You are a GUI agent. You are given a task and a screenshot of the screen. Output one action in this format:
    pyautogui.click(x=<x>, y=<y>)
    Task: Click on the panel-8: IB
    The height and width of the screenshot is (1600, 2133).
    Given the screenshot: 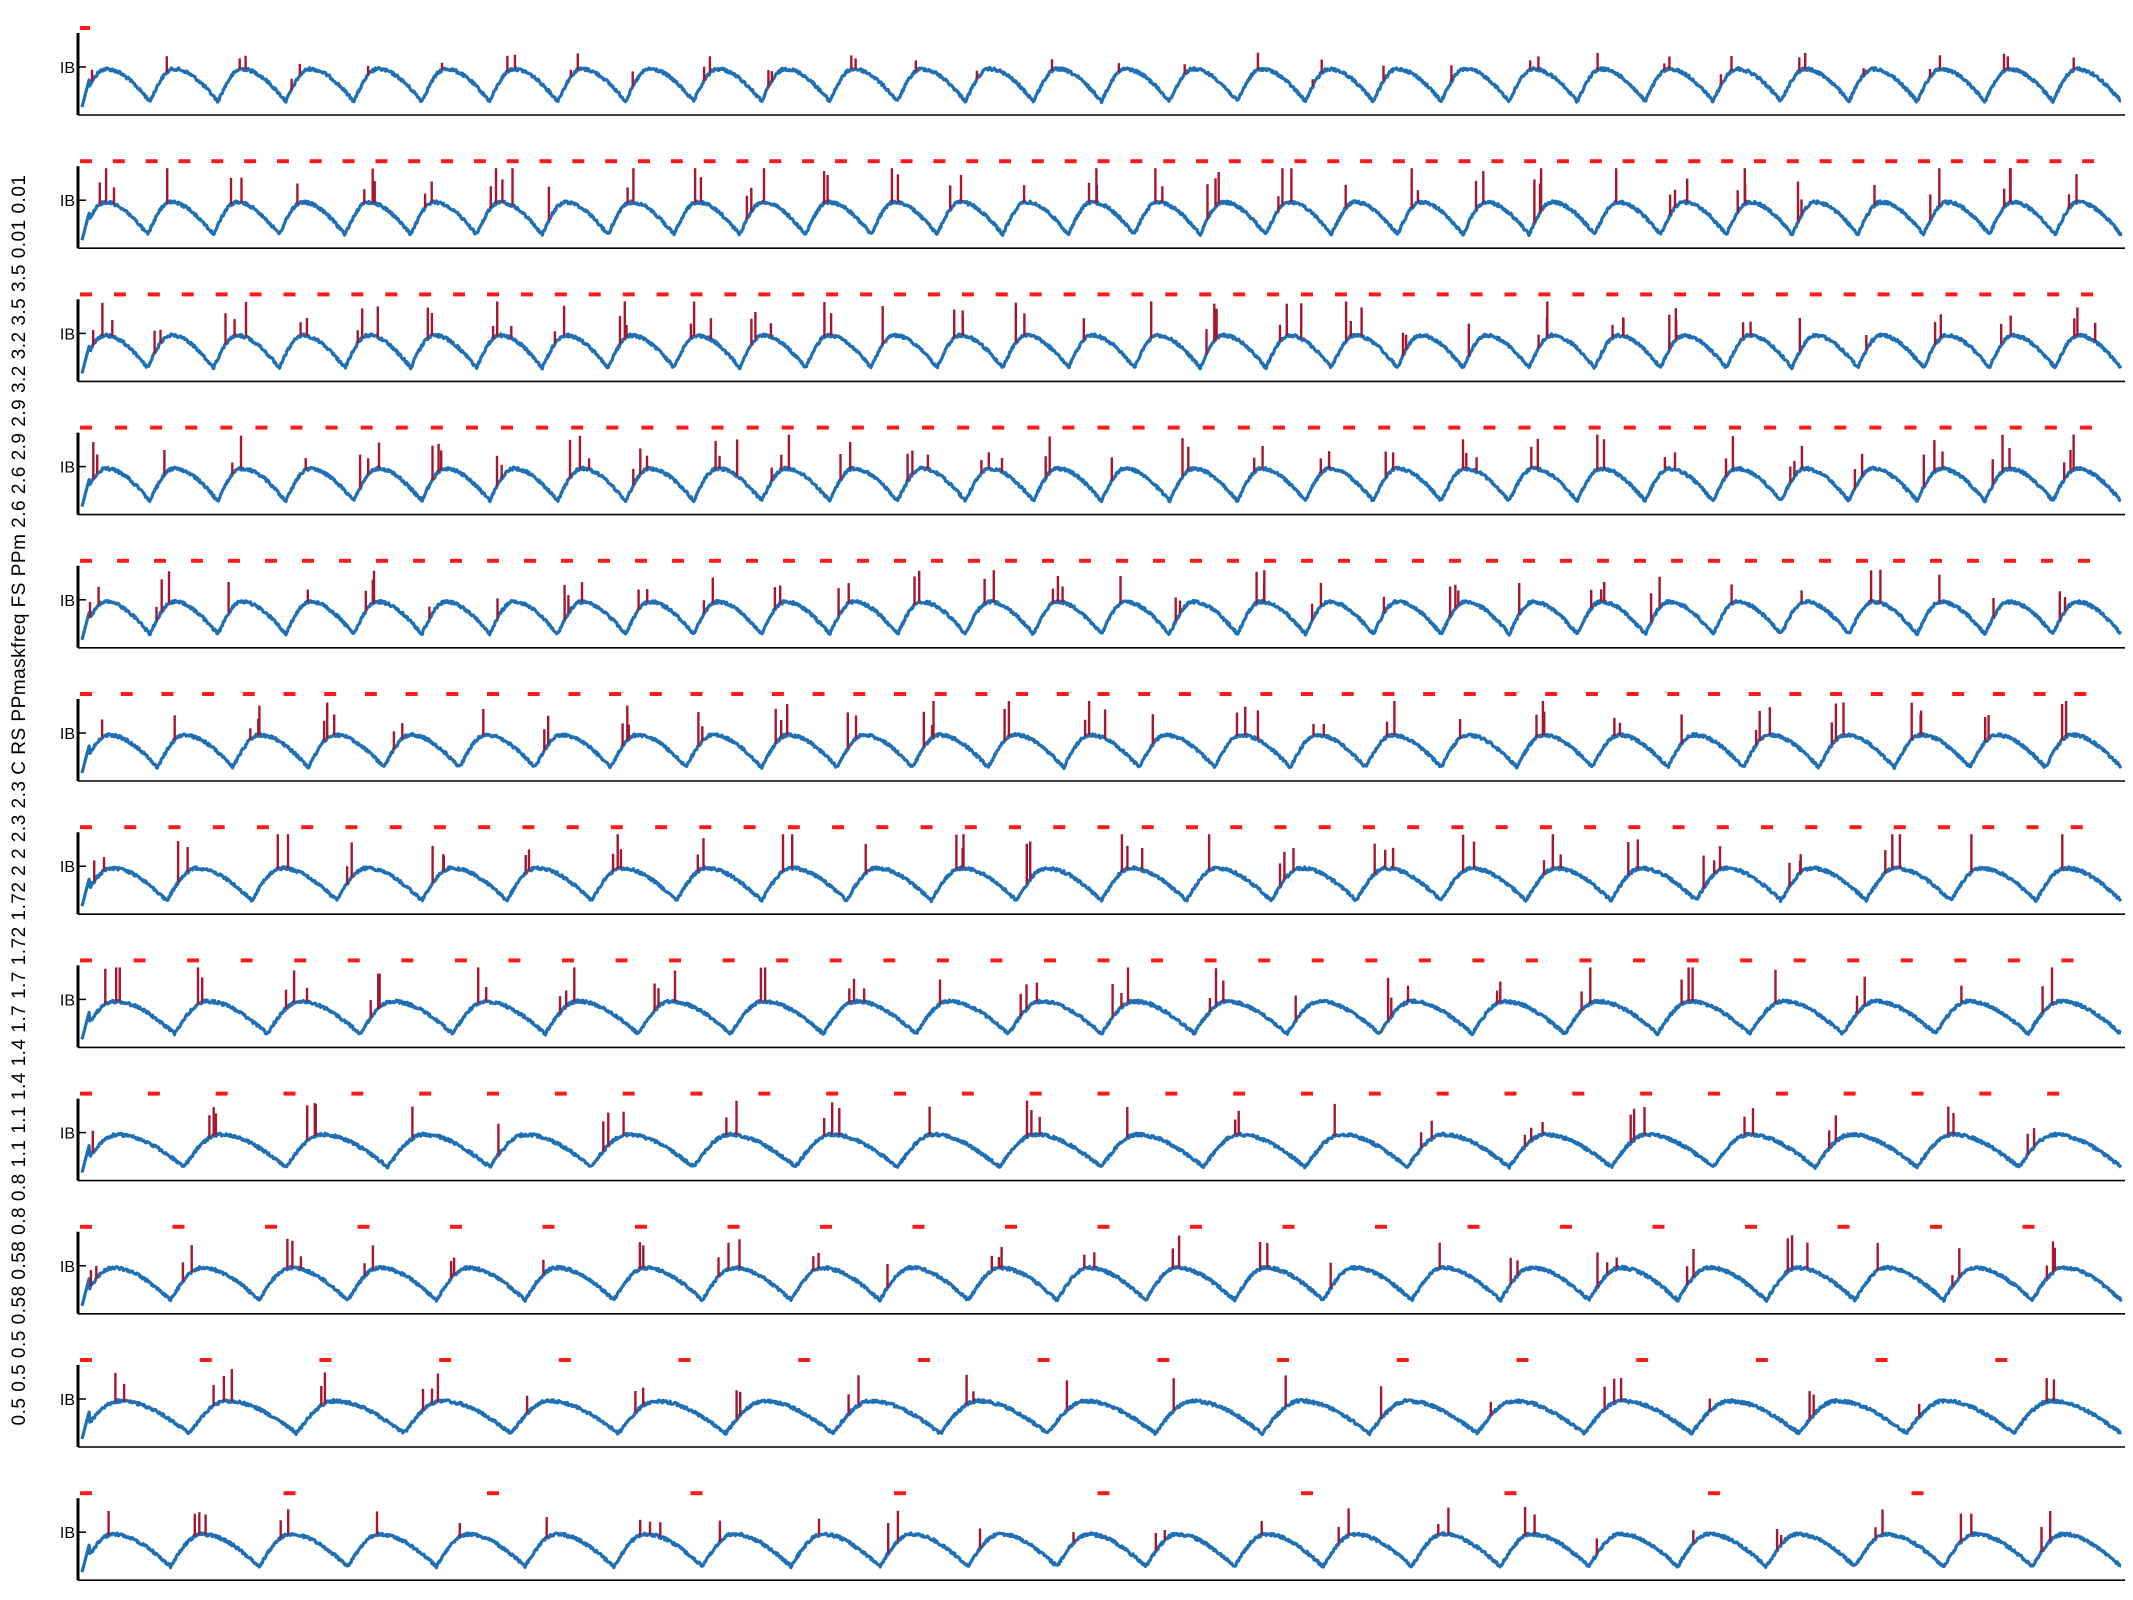 What is the action you would take?
    pyautogui.click(x=1092, y=1003)
    